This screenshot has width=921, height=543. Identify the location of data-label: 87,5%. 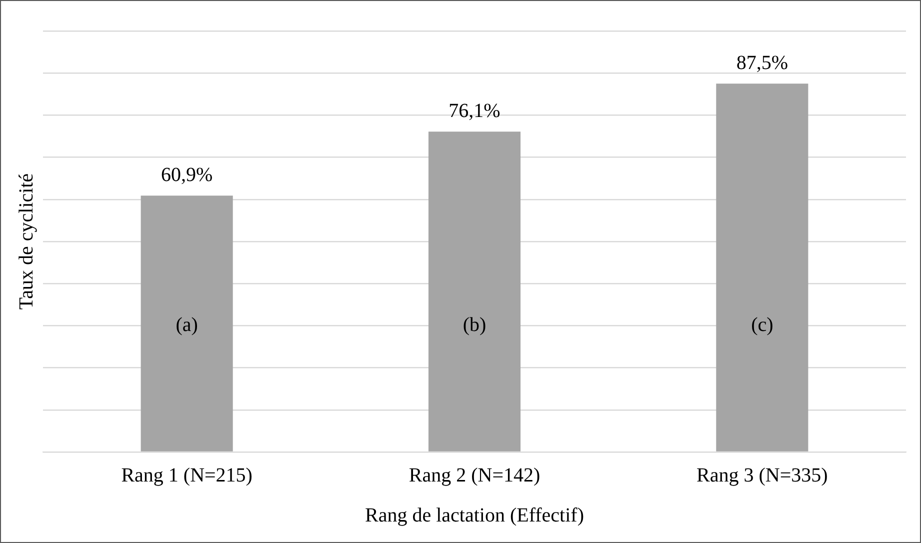
(762, 63).